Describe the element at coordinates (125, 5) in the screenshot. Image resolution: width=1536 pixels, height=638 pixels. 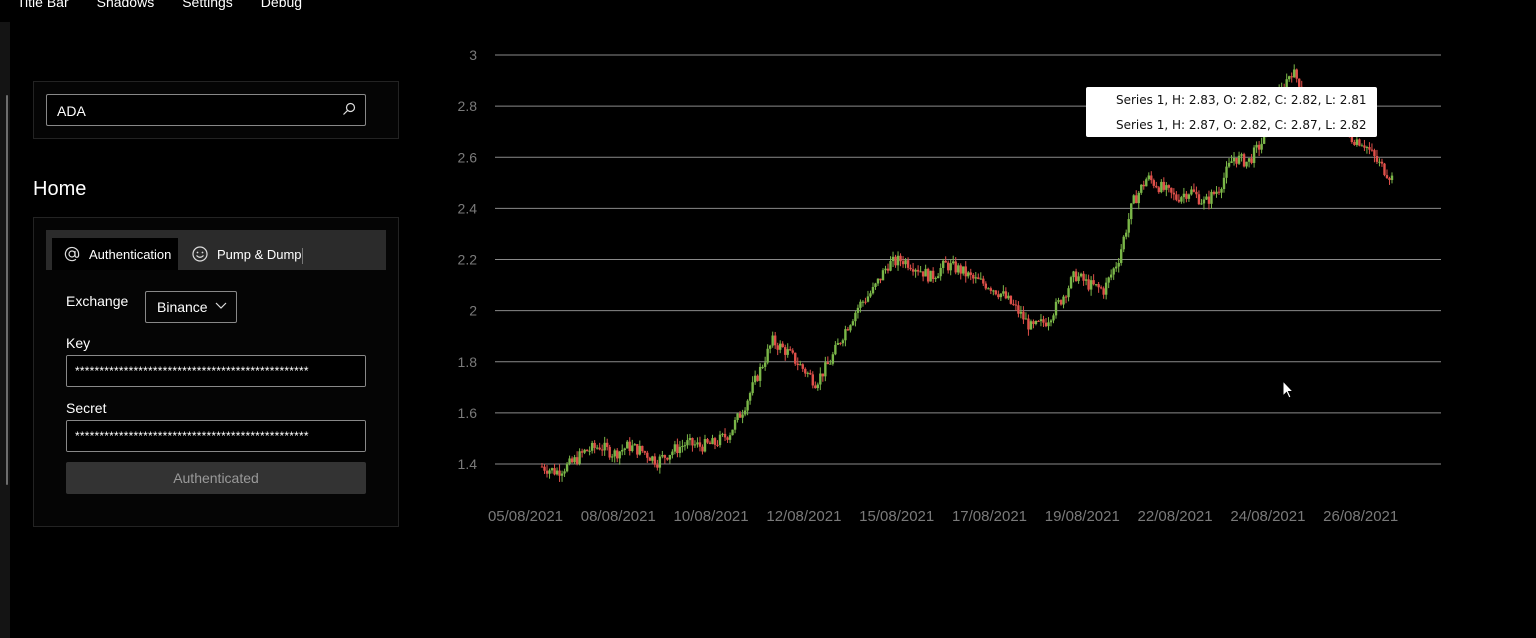
I see `menu-shadows: Shadows` at that location.